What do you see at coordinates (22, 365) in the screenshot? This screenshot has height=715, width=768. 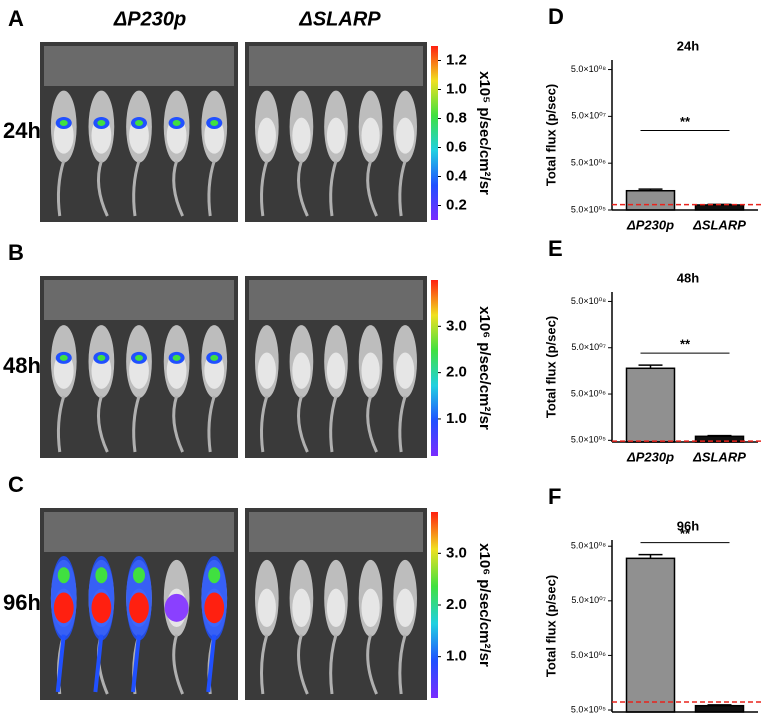 I see `time-label: 48h` at bounding box center [22, 365].